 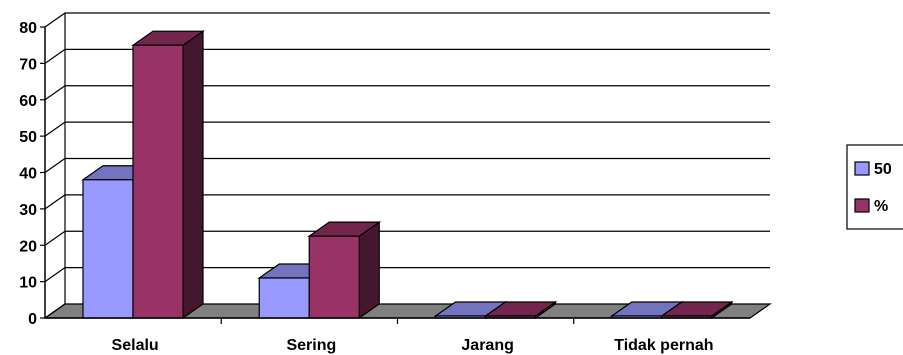 I want to click on y-tick-label: 40, so click(x=28, y=174).